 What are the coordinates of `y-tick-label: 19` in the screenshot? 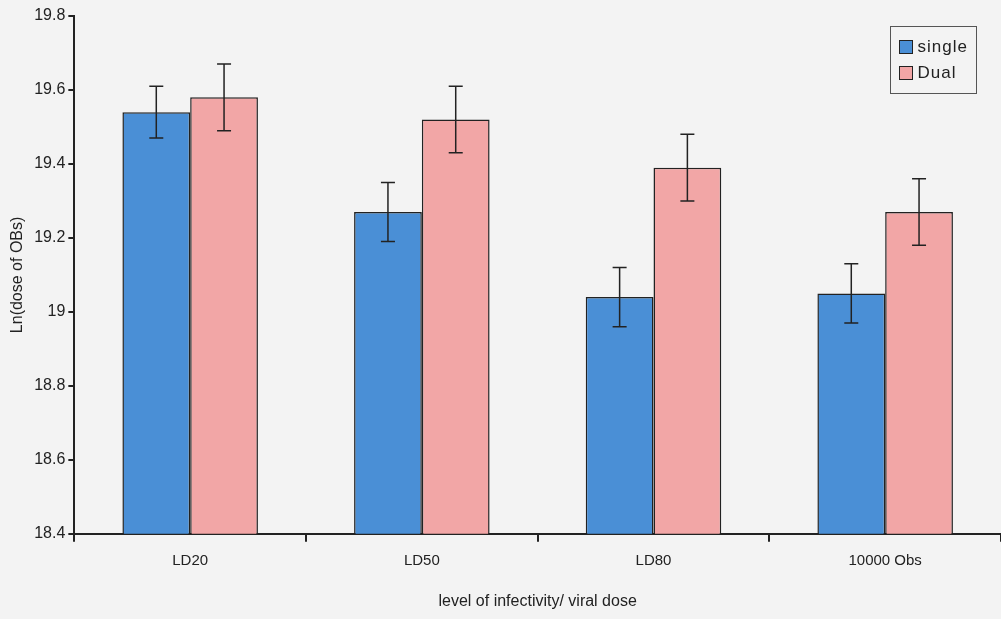 It's located at (56, 311).